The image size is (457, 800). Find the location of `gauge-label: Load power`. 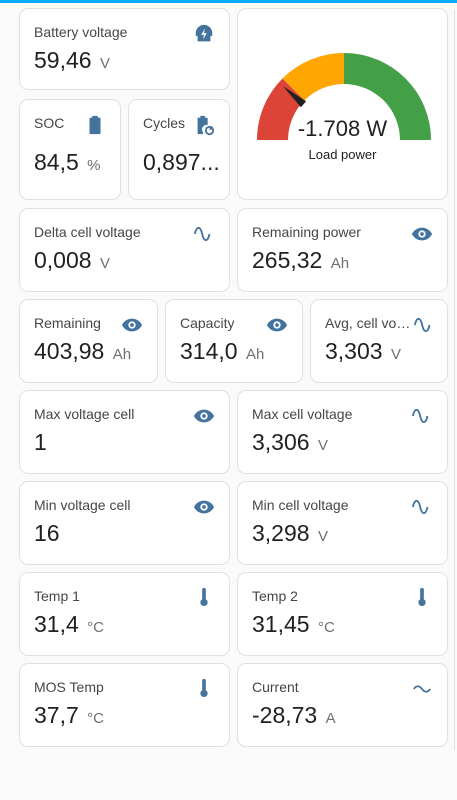

gauge-label: Load power is located at coordinates (342, 154).